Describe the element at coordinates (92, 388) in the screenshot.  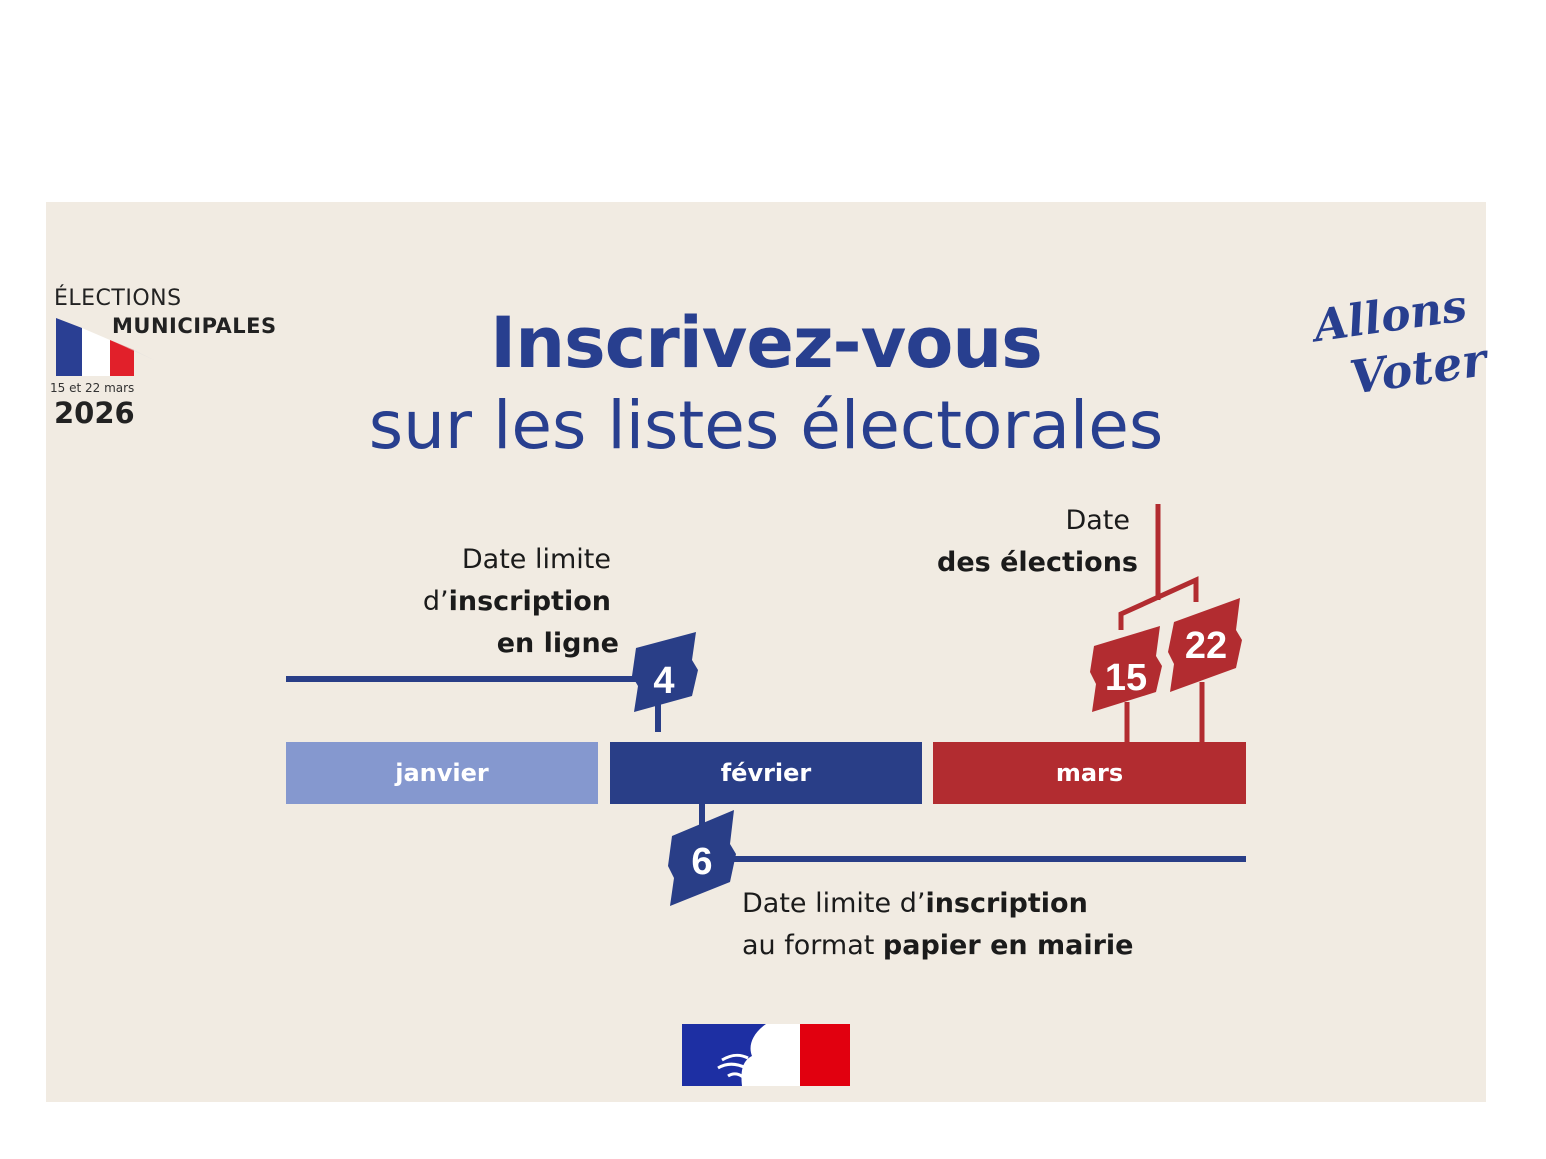
I see `logo-dates-text: 15 et 22 mars` at that location.